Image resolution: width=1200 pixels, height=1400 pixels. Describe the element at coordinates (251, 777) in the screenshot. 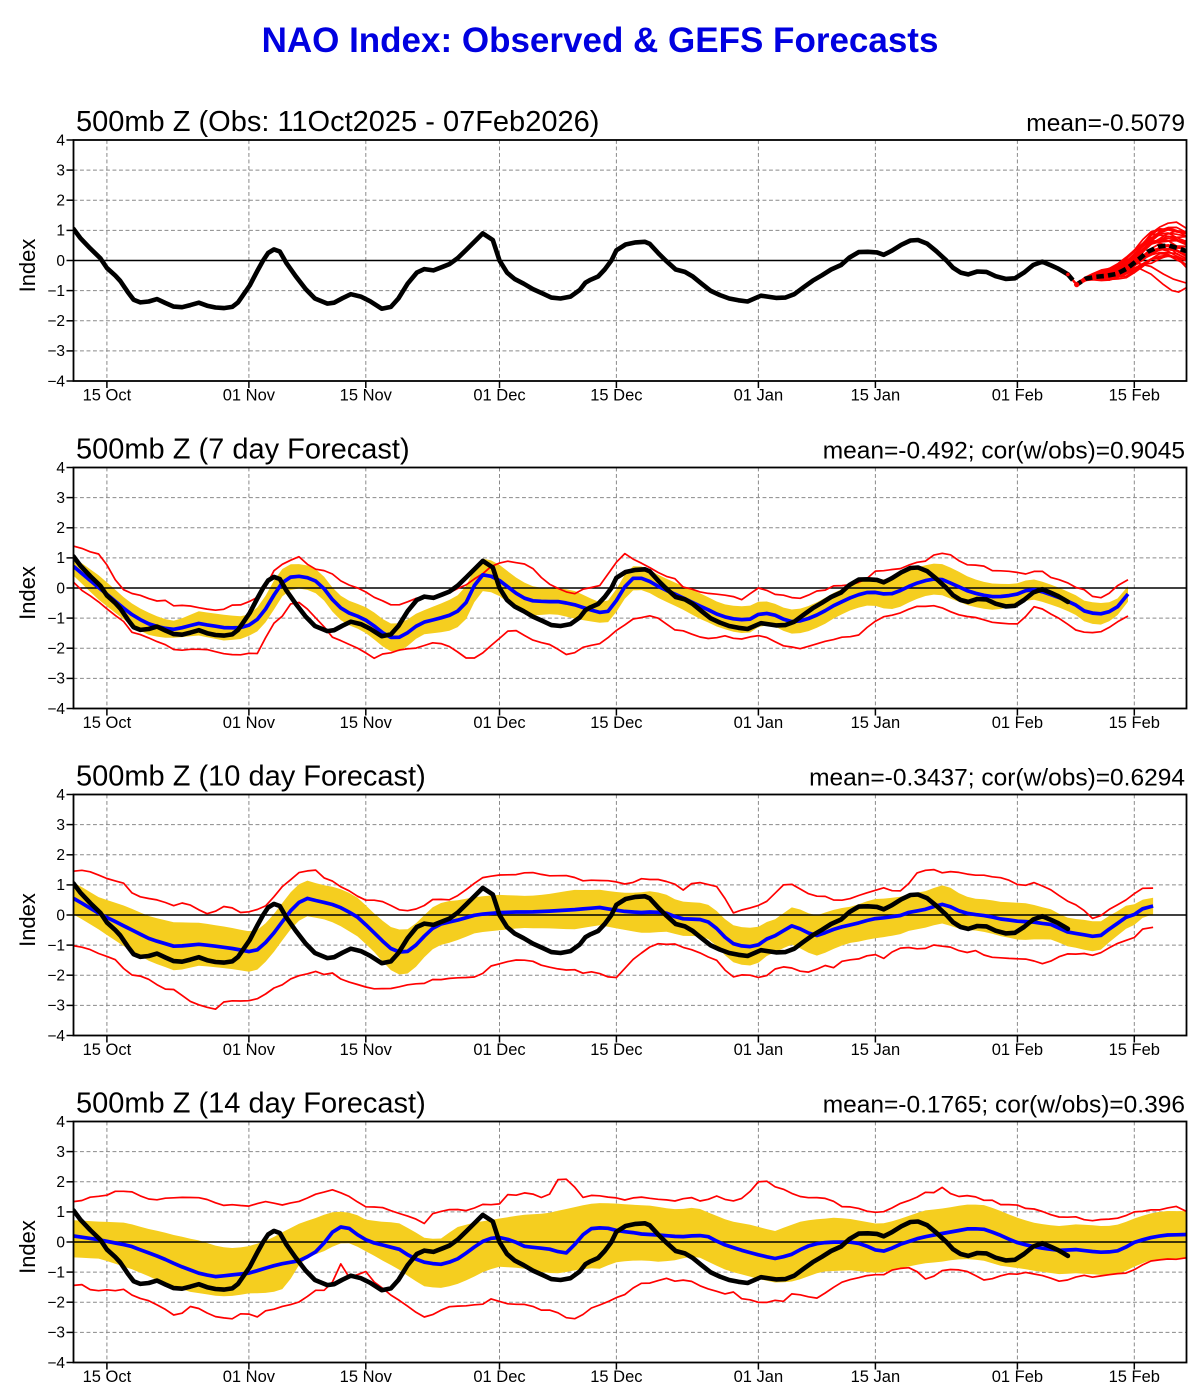

I see `svg-text: 500mb Z (10 day Forecast)` at that location.